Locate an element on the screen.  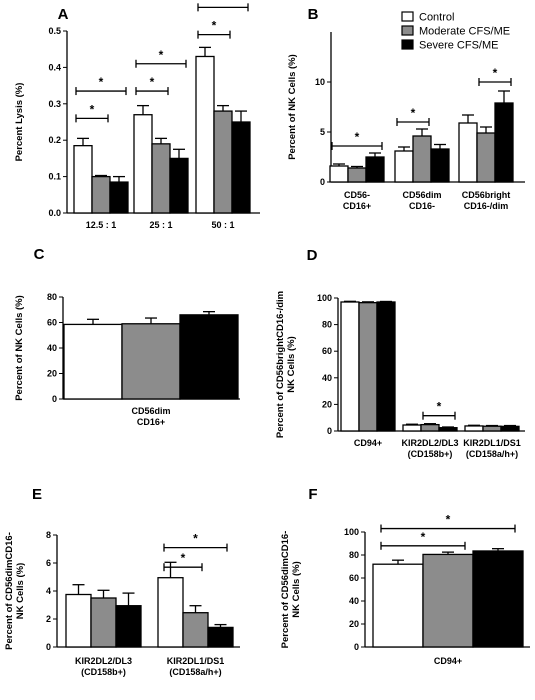
legend-label: Severe CFS/ME is located at coordinates (458, 46).